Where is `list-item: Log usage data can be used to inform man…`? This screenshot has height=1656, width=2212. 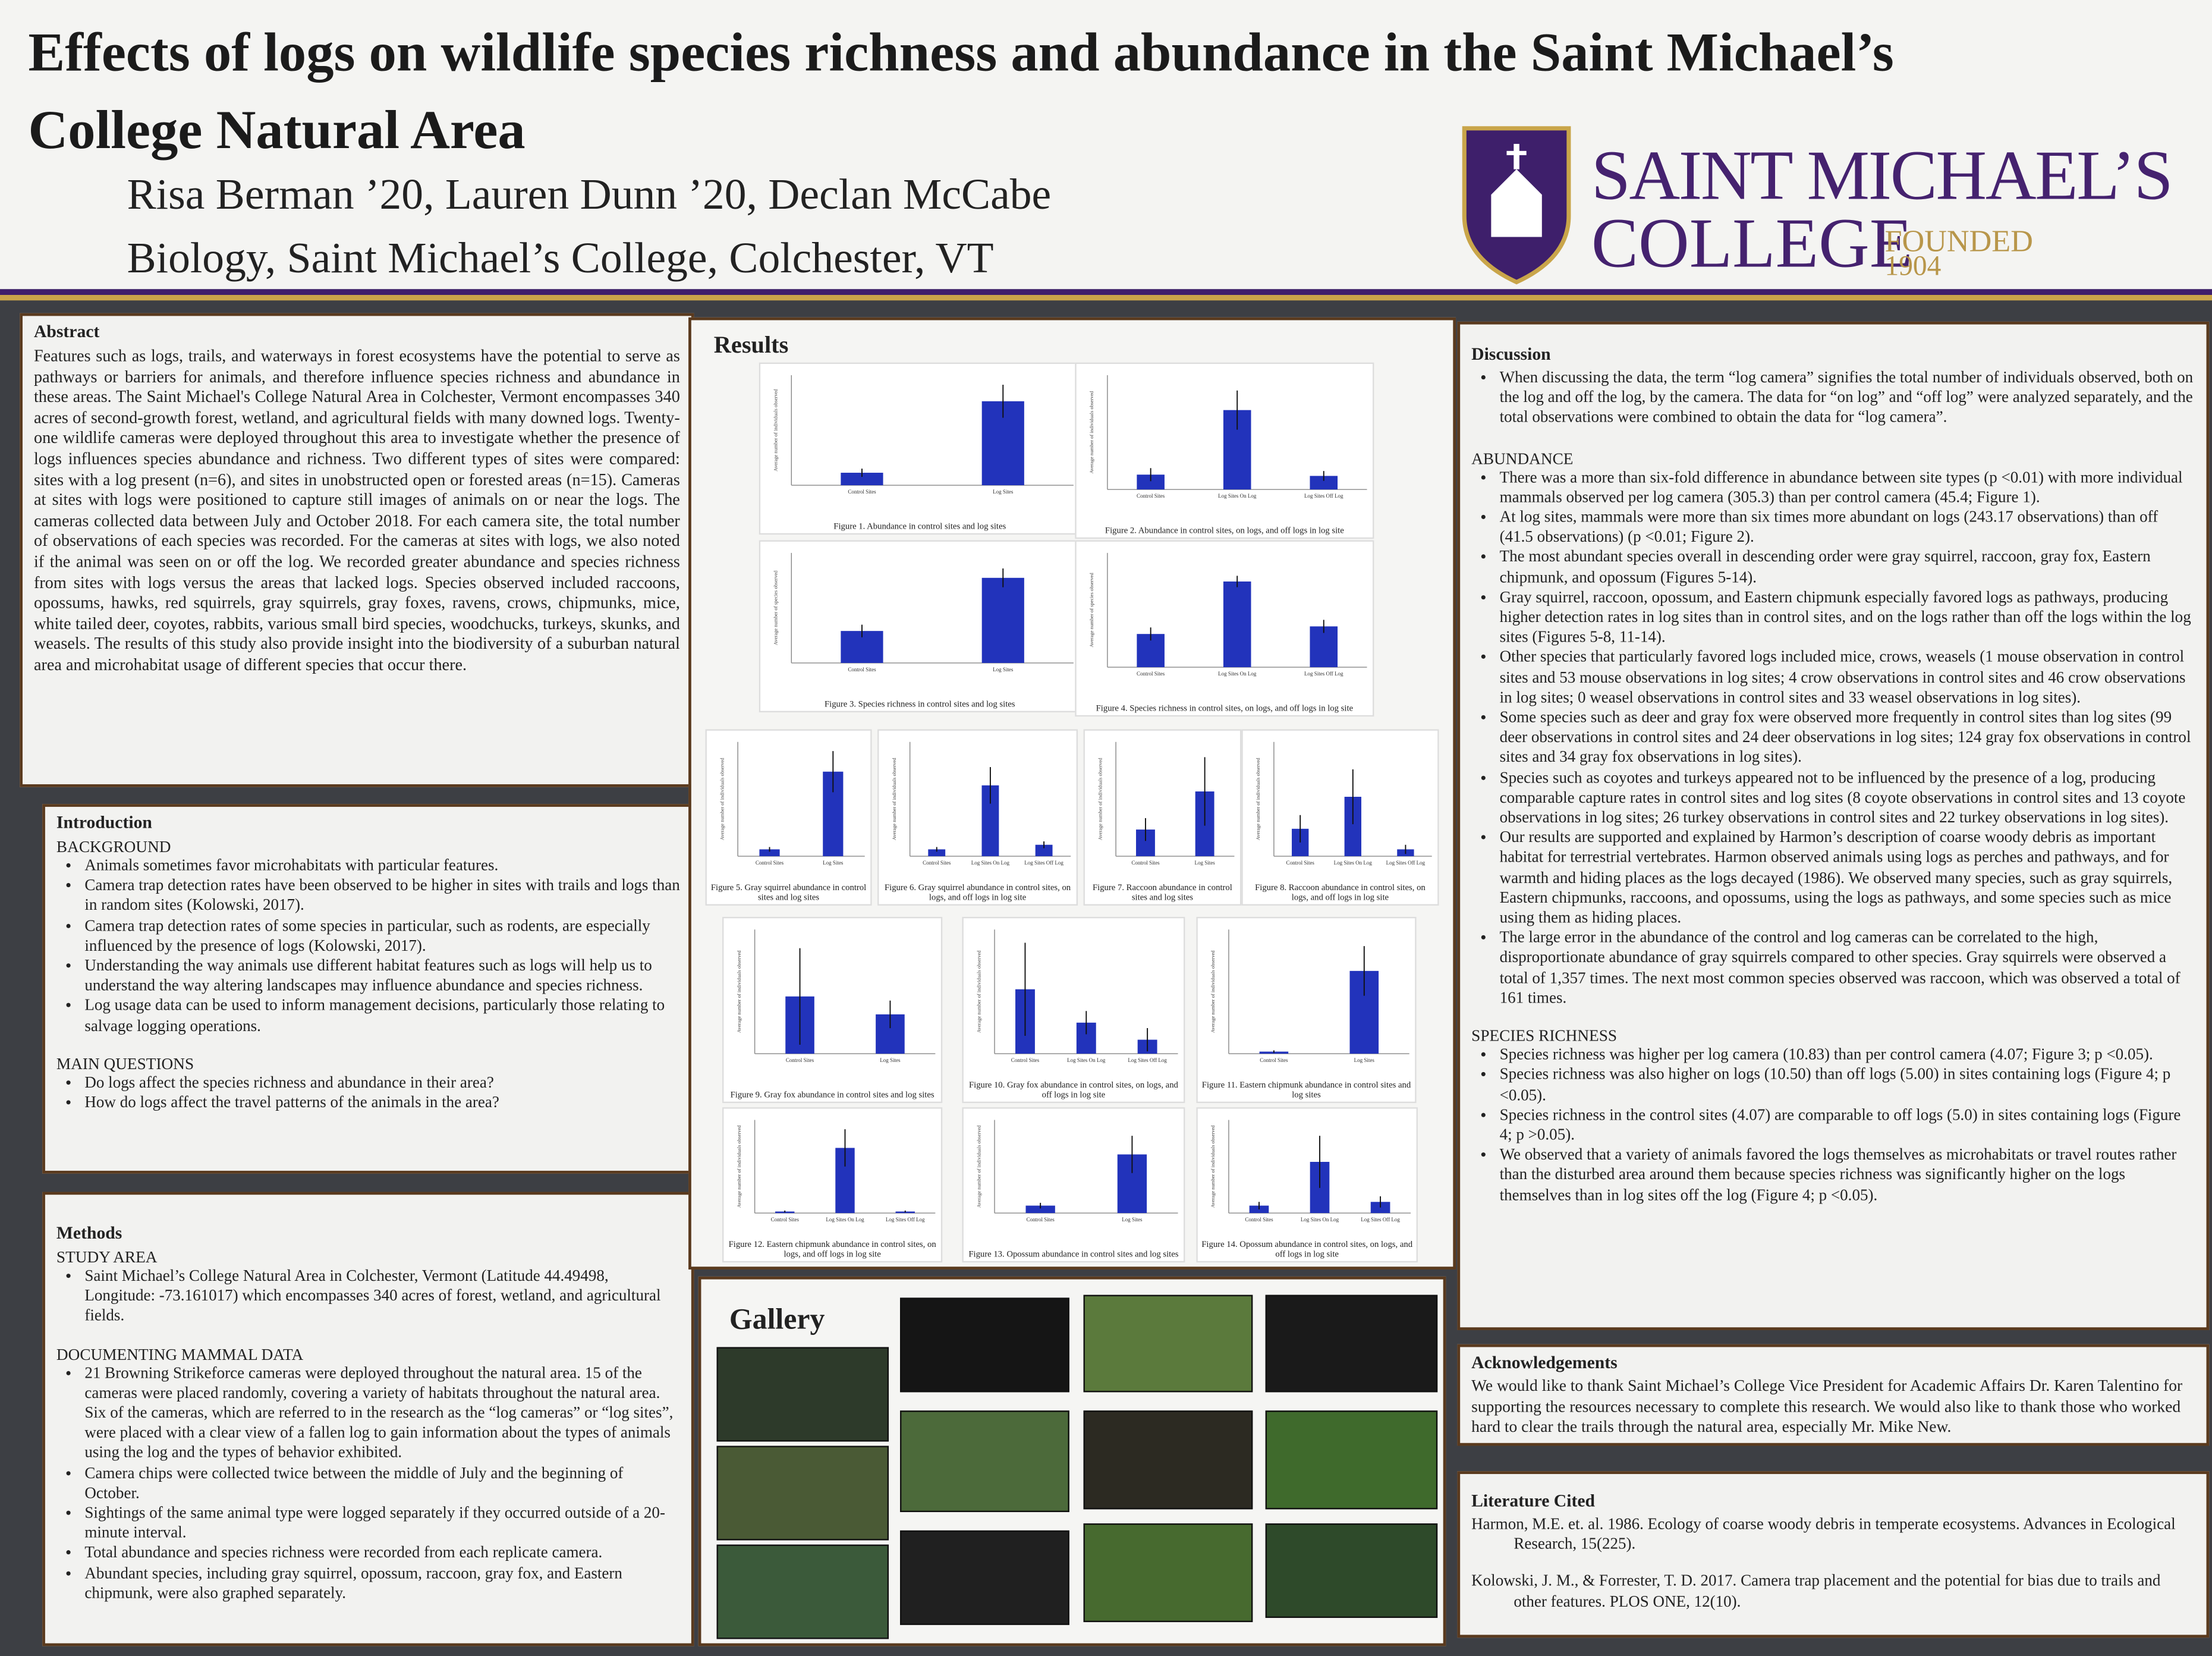
list-item: Log usage data can be used to inform man… is located at coordinates (381, 1016).